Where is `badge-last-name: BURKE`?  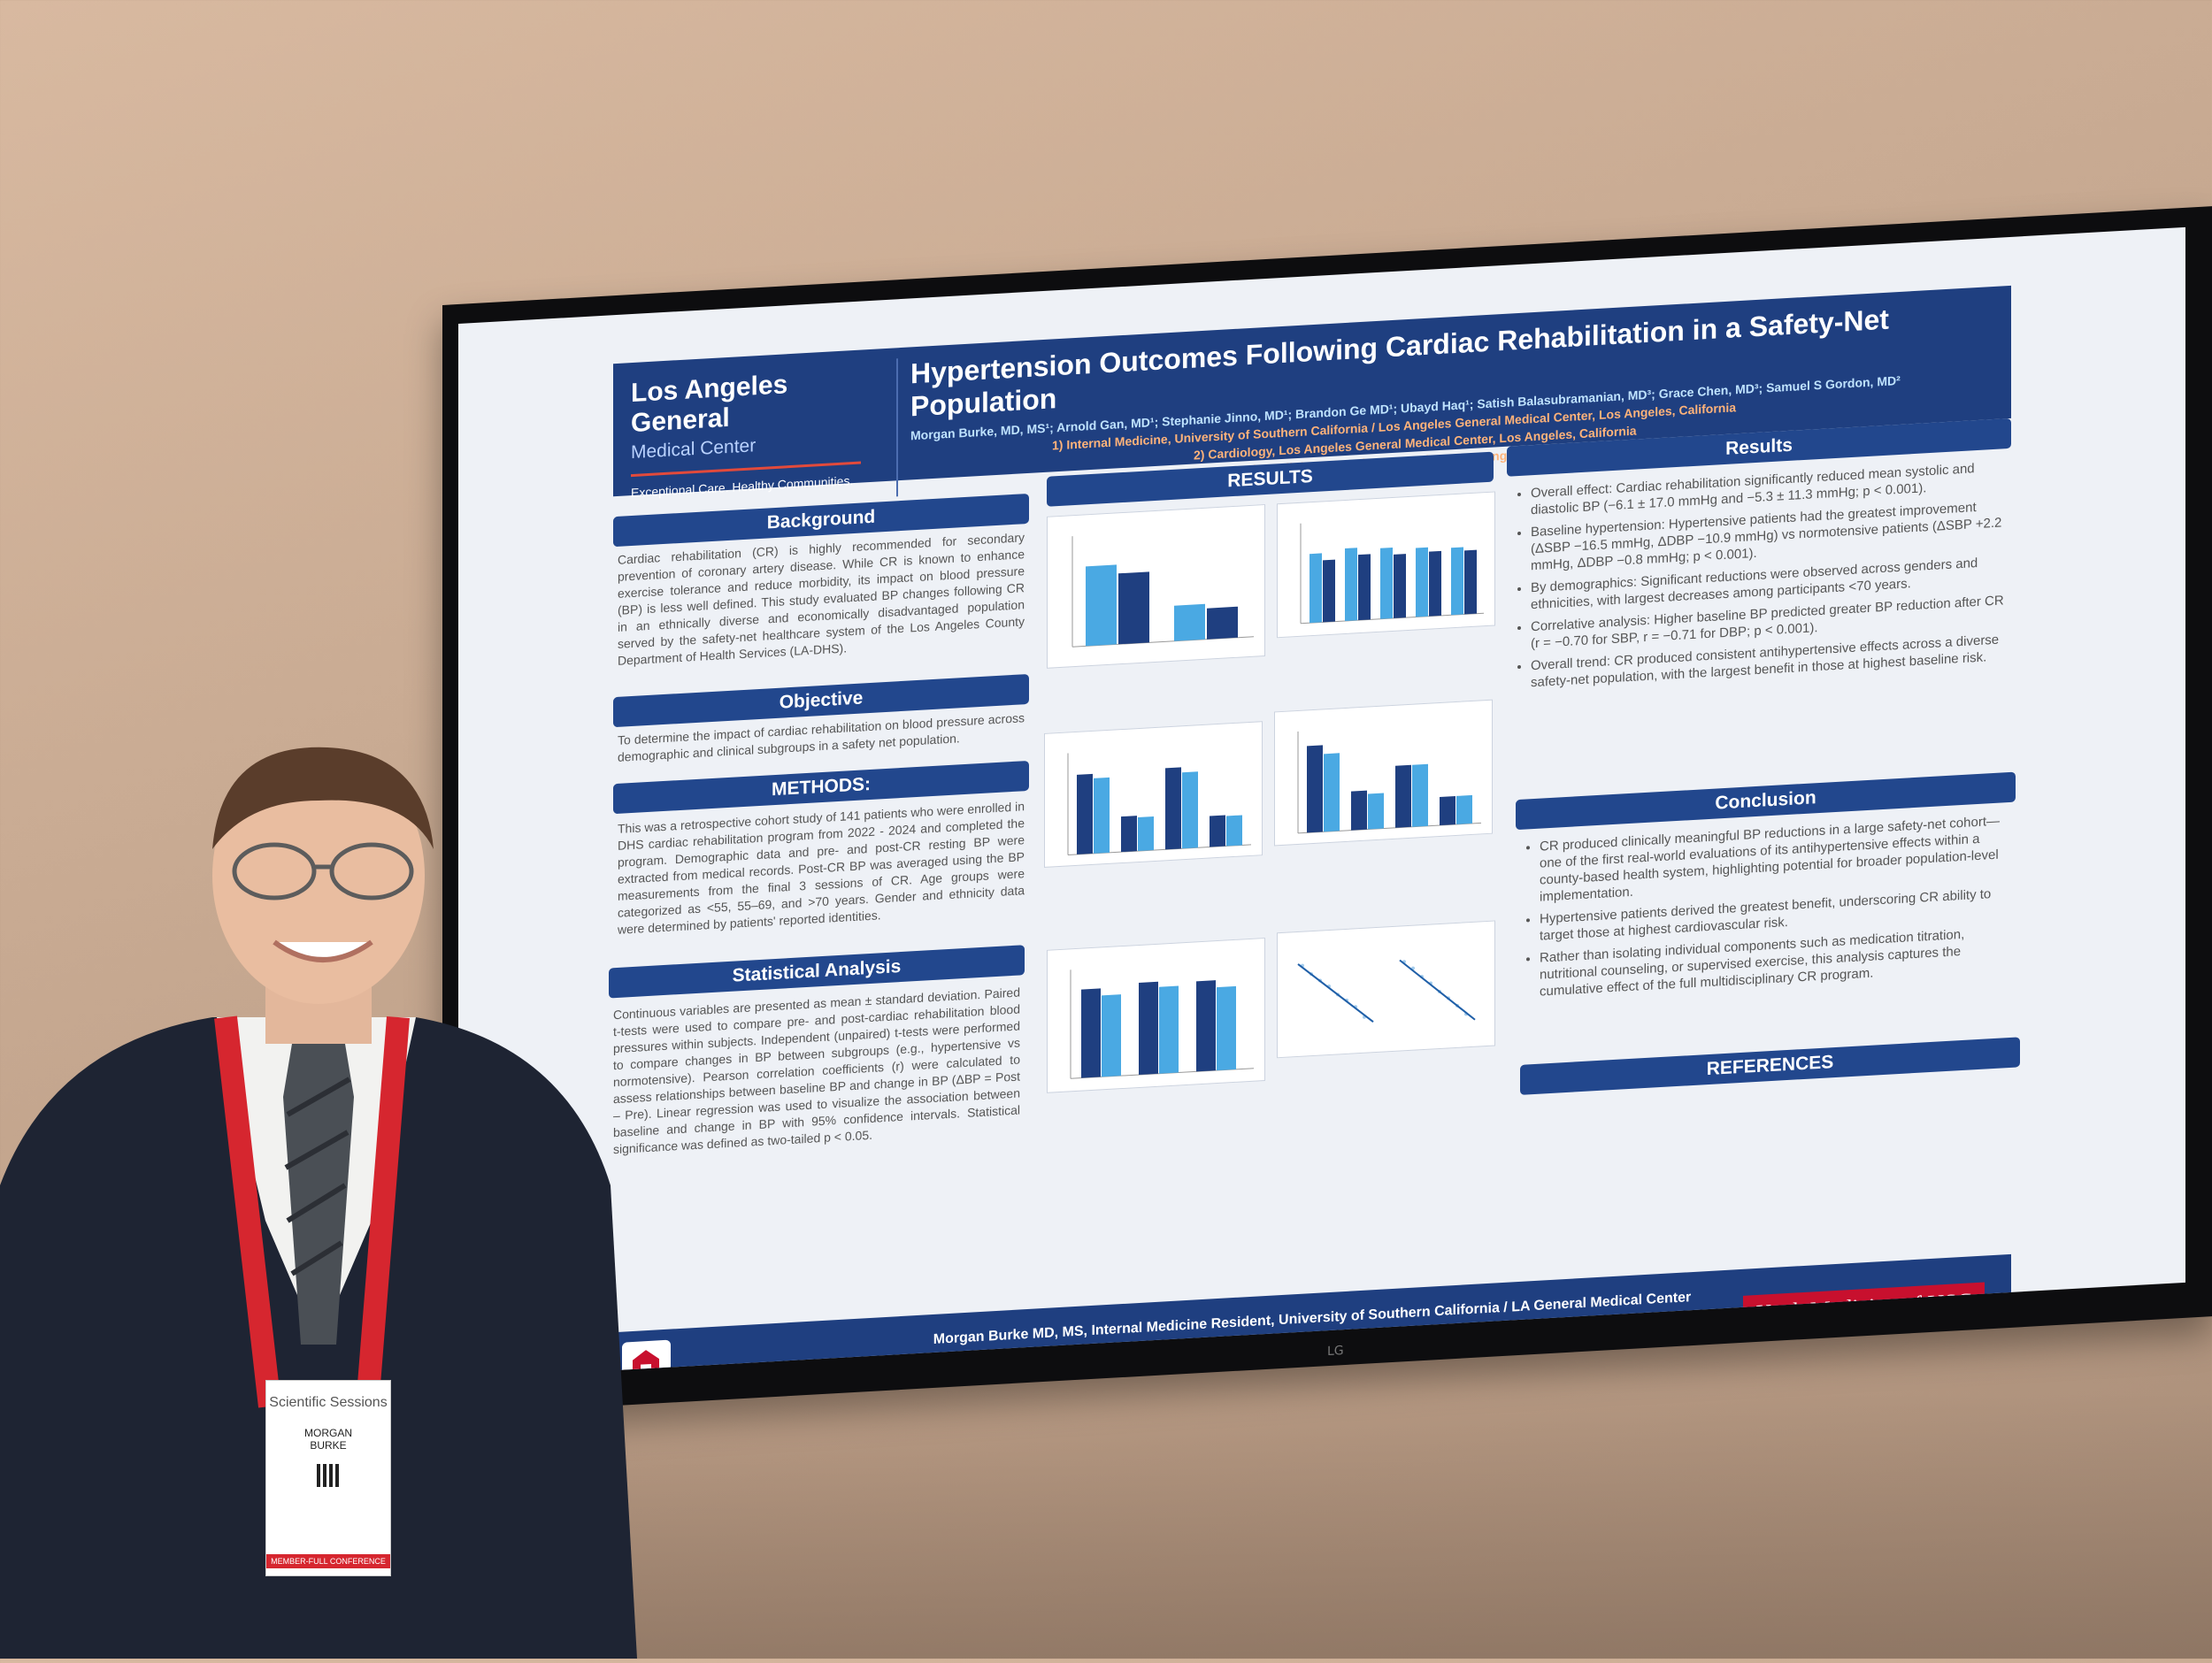
badge-last-name: BURKE is located at coordinates (329, 1446).